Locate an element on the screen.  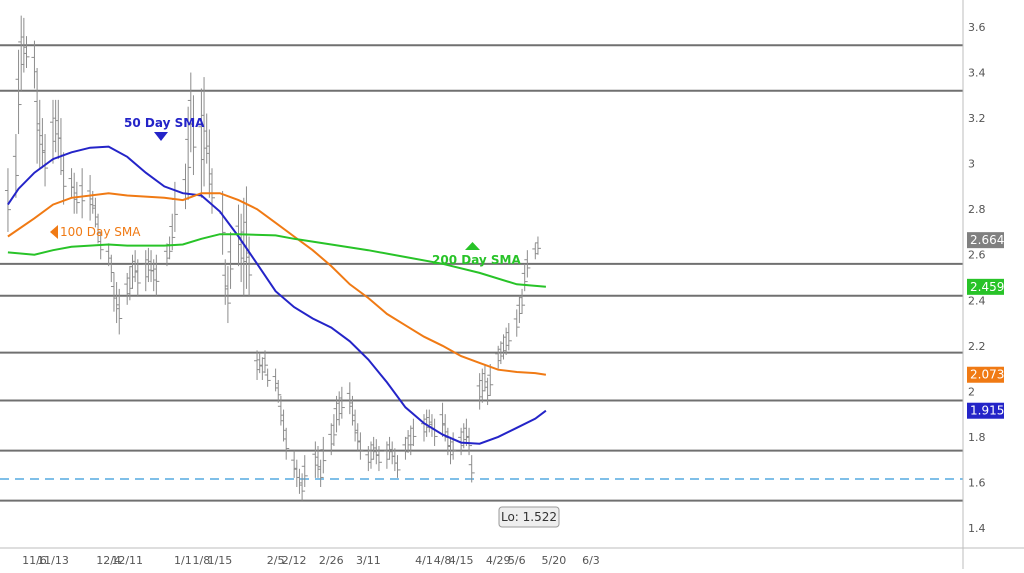
y-tick-label: 2.6 is located at coordinates (977, 255).